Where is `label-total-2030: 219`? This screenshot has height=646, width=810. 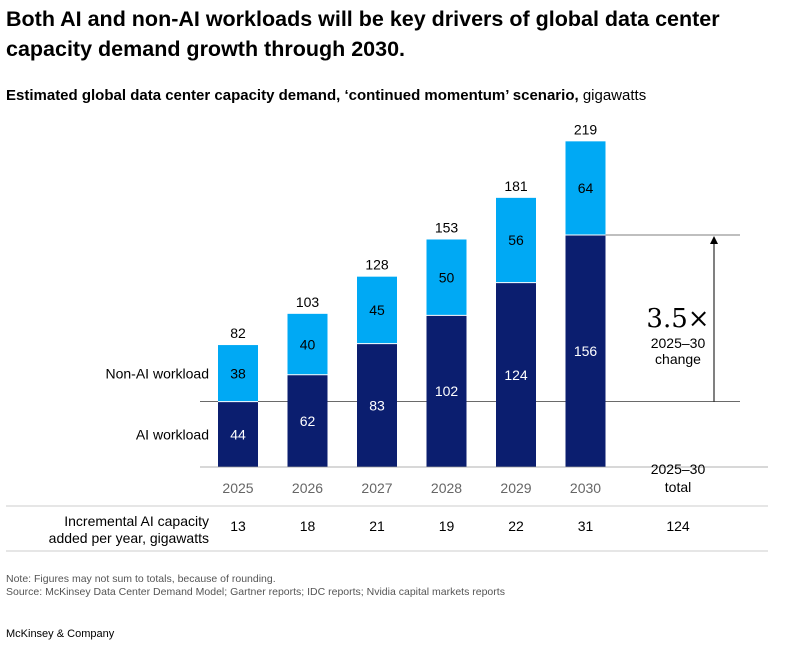 label-total-2030: 219 is located at coordinates (586, 129).